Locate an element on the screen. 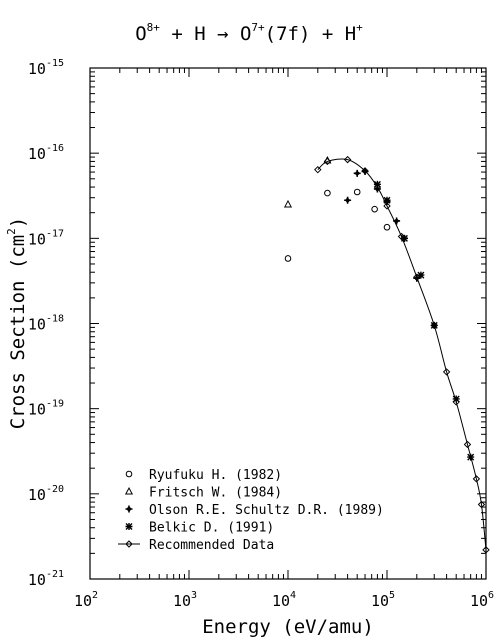 This screenshot has height=640, width=499. y-tick-label-exp: -21 is located at coordinates (55, 574).